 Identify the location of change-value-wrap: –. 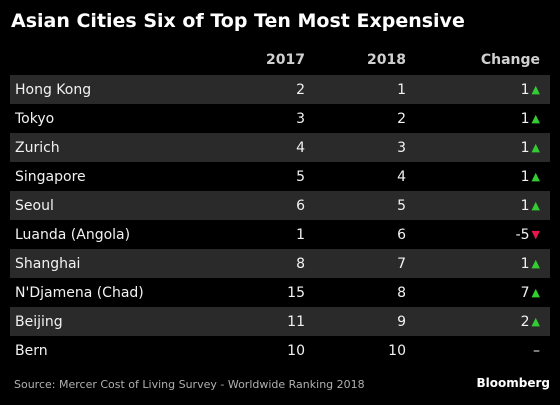
(536, 351).